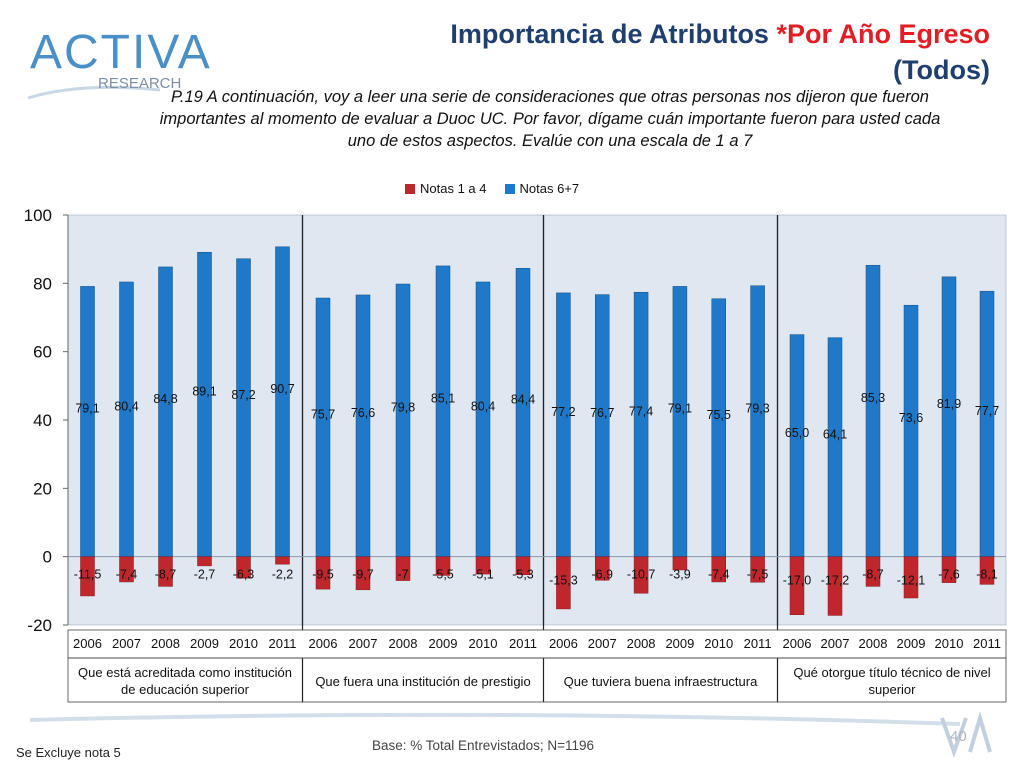 This screenshot has height=768, width=1024. I want to click on value-label-notas-1-4: -7,5, so click(758, 575).